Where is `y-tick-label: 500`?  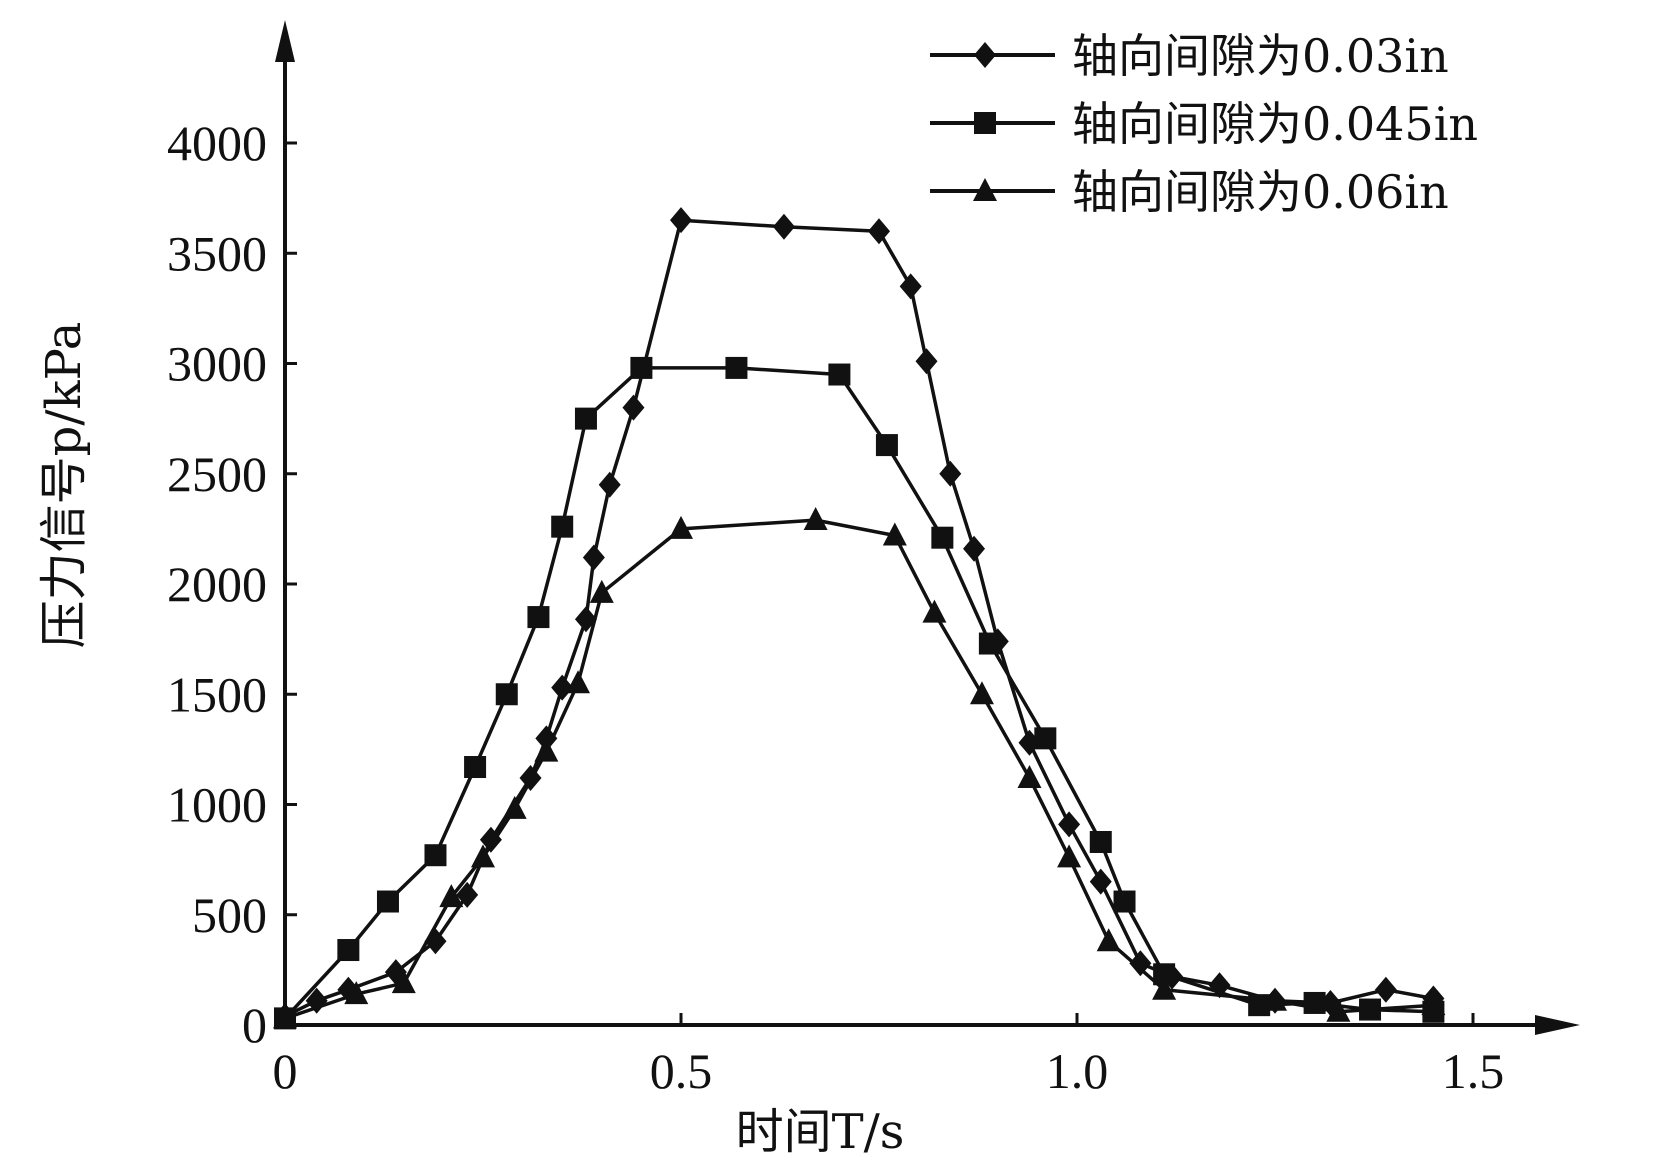
y-tick-label: 500 is located at coordinates (229, 915).